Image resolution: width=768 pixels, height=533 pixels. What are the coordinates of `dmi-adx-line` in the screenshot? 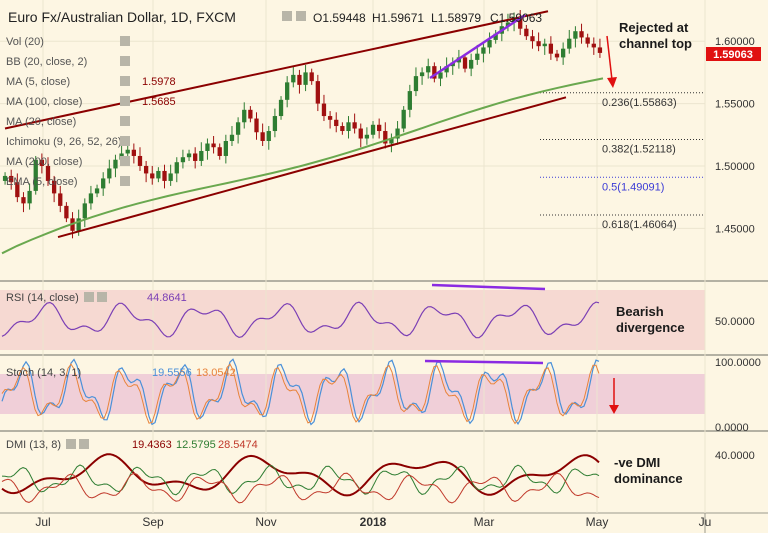 It's located at (300, 475).